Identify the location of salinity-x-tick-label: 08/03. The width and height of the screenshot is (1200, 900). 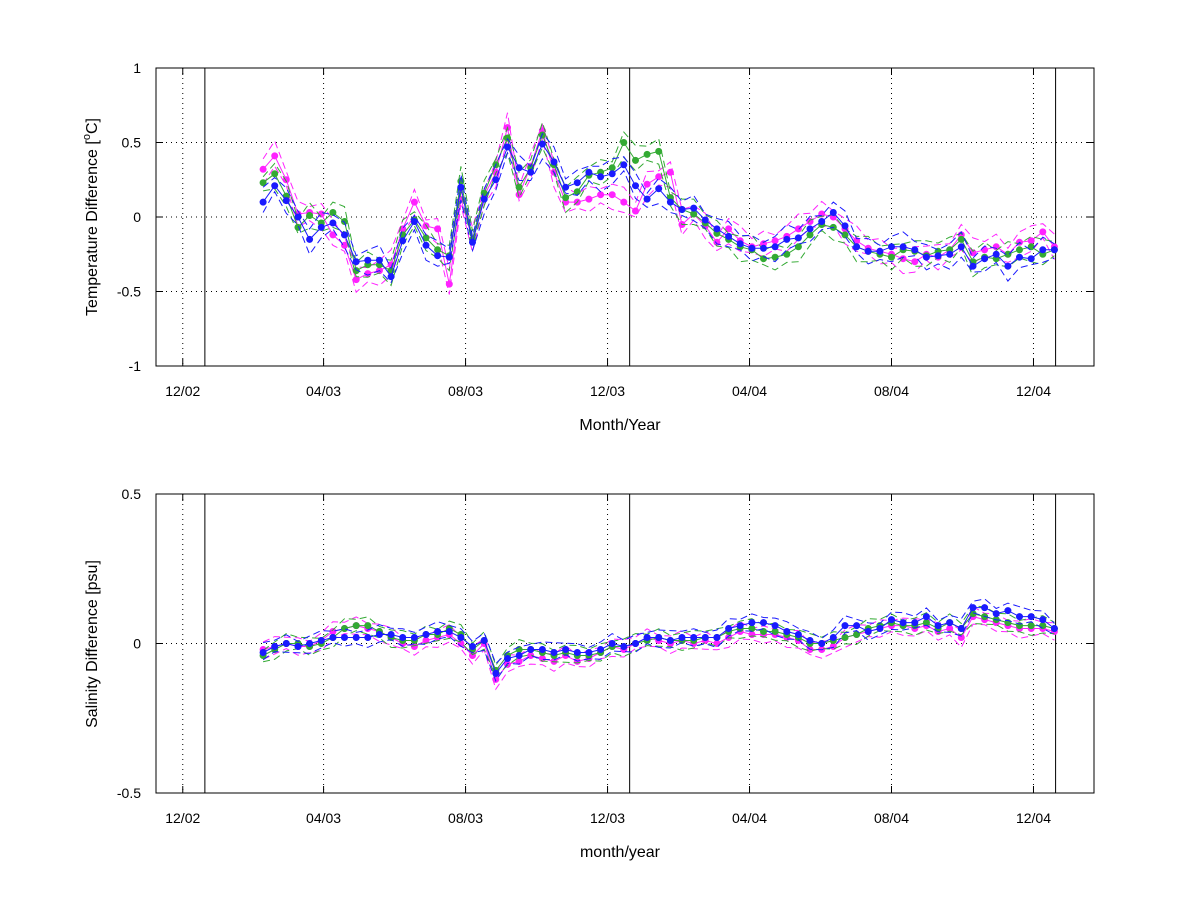
(465, 818).